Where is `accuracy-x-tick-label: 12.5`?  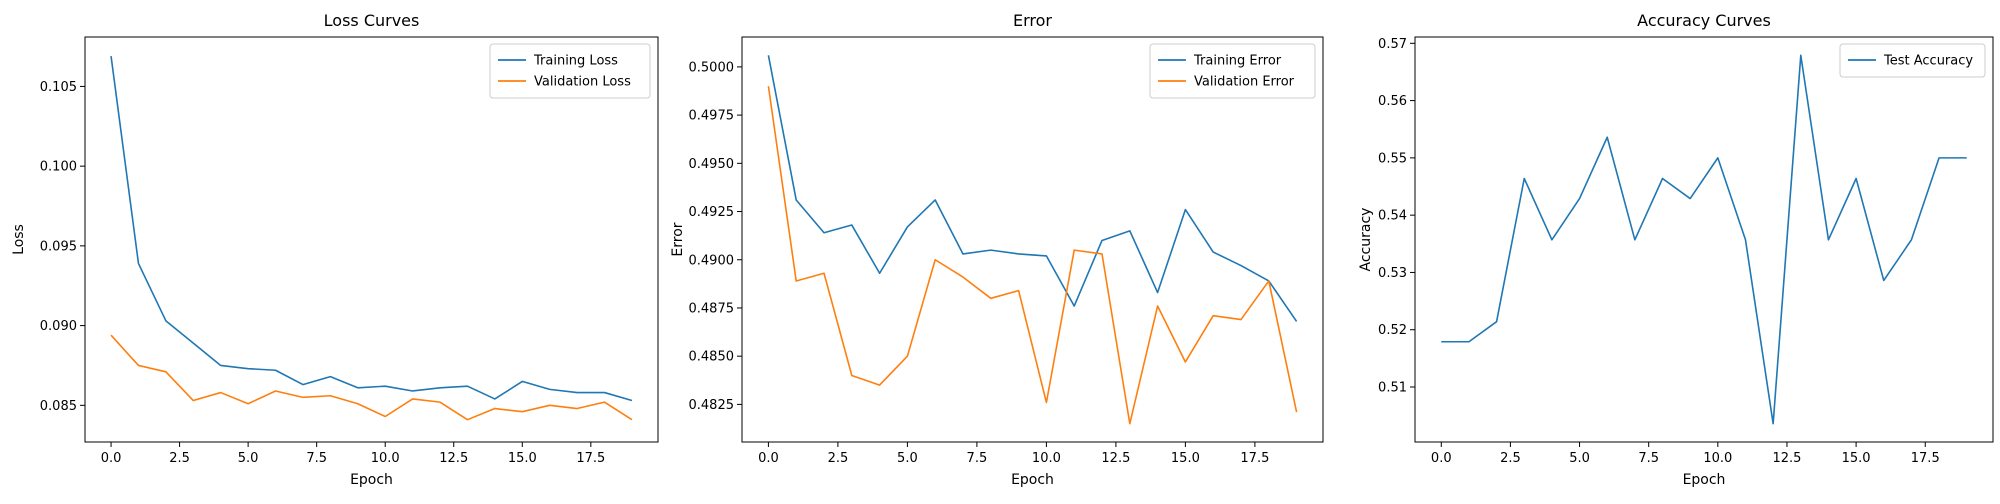 accuracy-x-tick-label: 12.5 is located at coordinates (1786, 458).